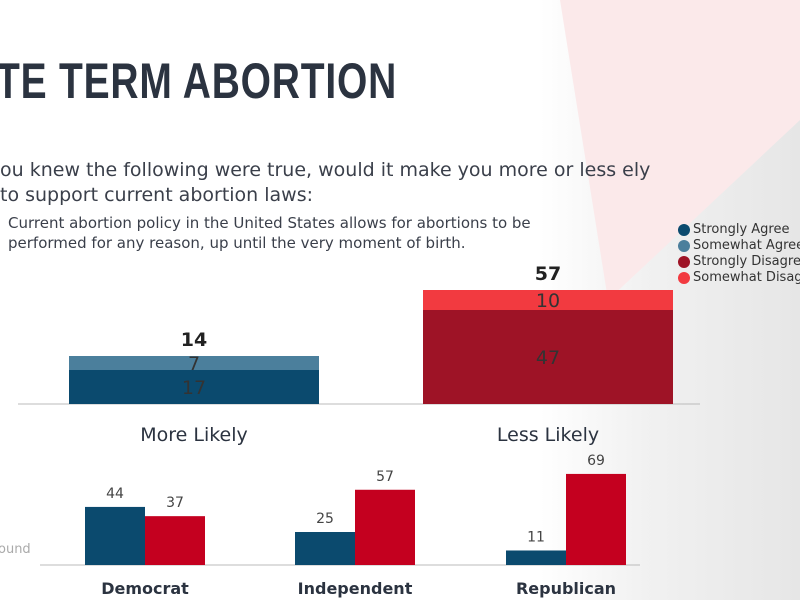  I want to click on data-label: 11, so click(536, 537).